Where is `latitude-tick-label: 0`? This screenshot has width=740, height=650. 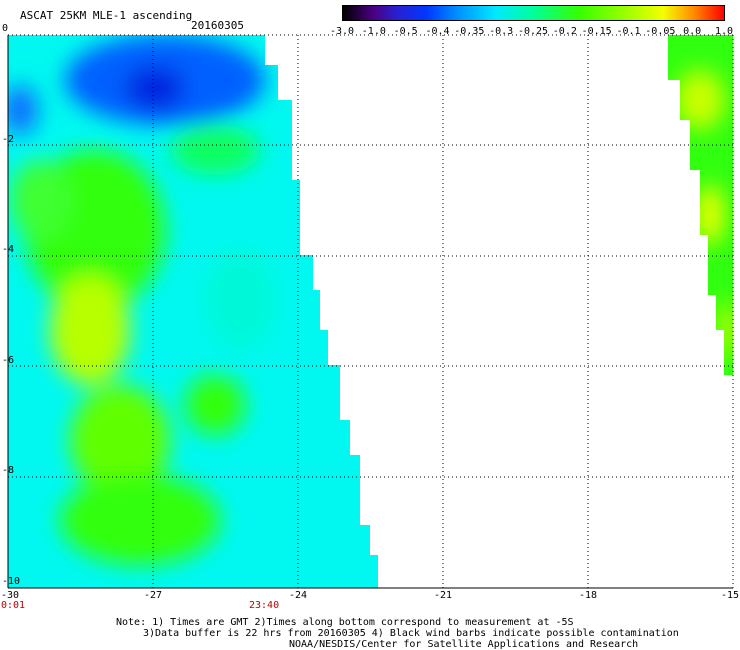 latitude-tick-label: 0 is located at coordinates (5, 28).